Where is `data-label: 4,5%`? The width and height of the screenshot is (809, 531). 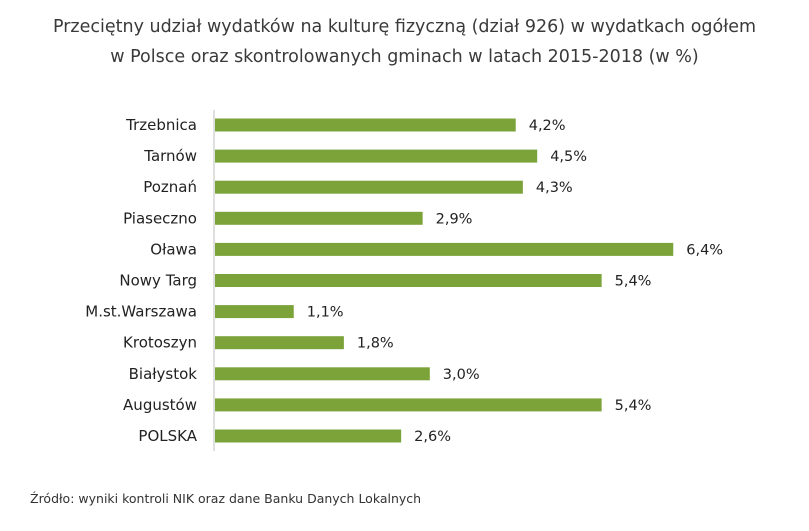 data-label: 4,5% is located at coordinates (568, 157).